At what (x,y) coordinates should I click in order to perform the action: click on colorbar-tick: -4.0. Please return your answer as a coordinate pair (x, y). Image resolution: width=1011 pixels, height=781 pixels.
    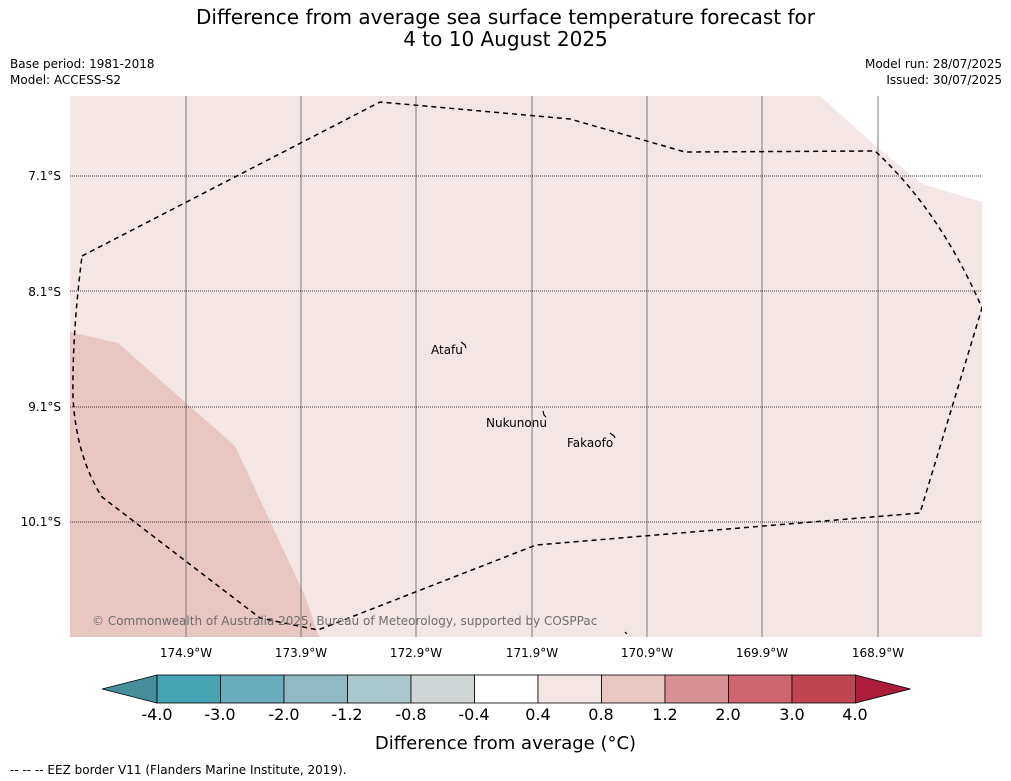
    Looking at the image, I should click on (157, 714).